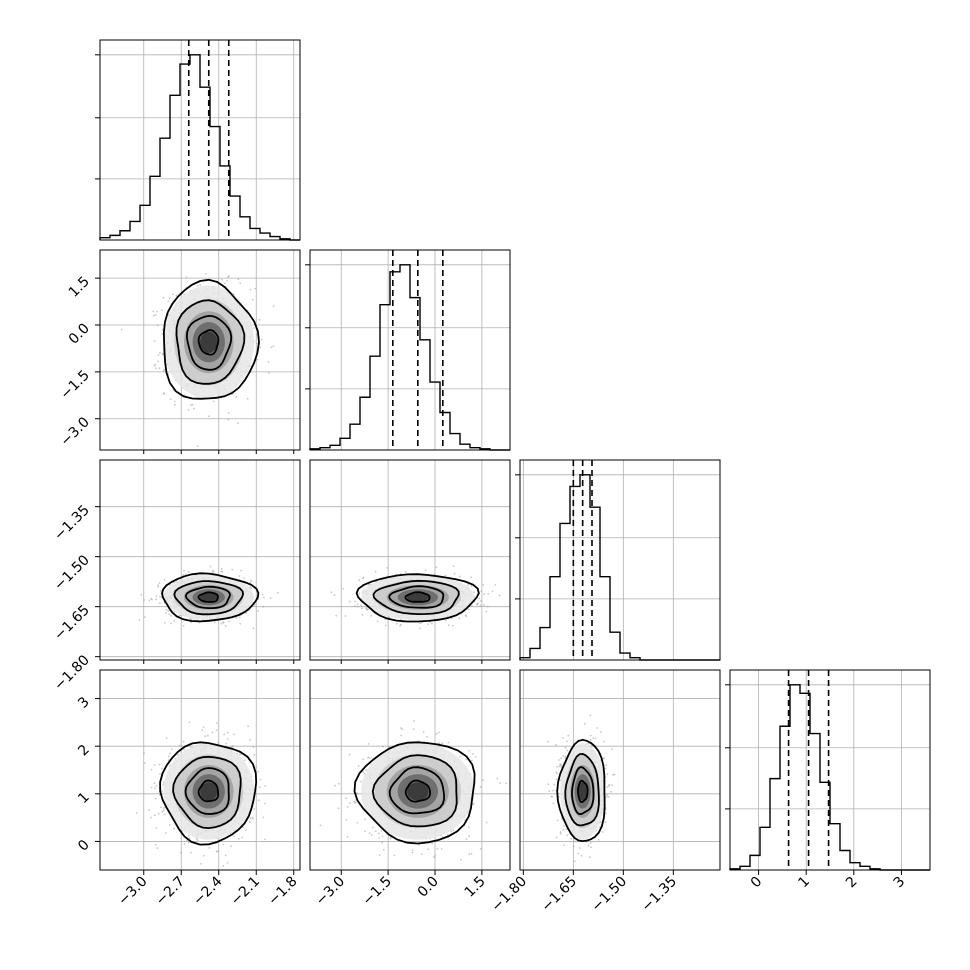  Describe the element at coordinates (200, 140) in the screenshot. I see `panel-frame` at that location.